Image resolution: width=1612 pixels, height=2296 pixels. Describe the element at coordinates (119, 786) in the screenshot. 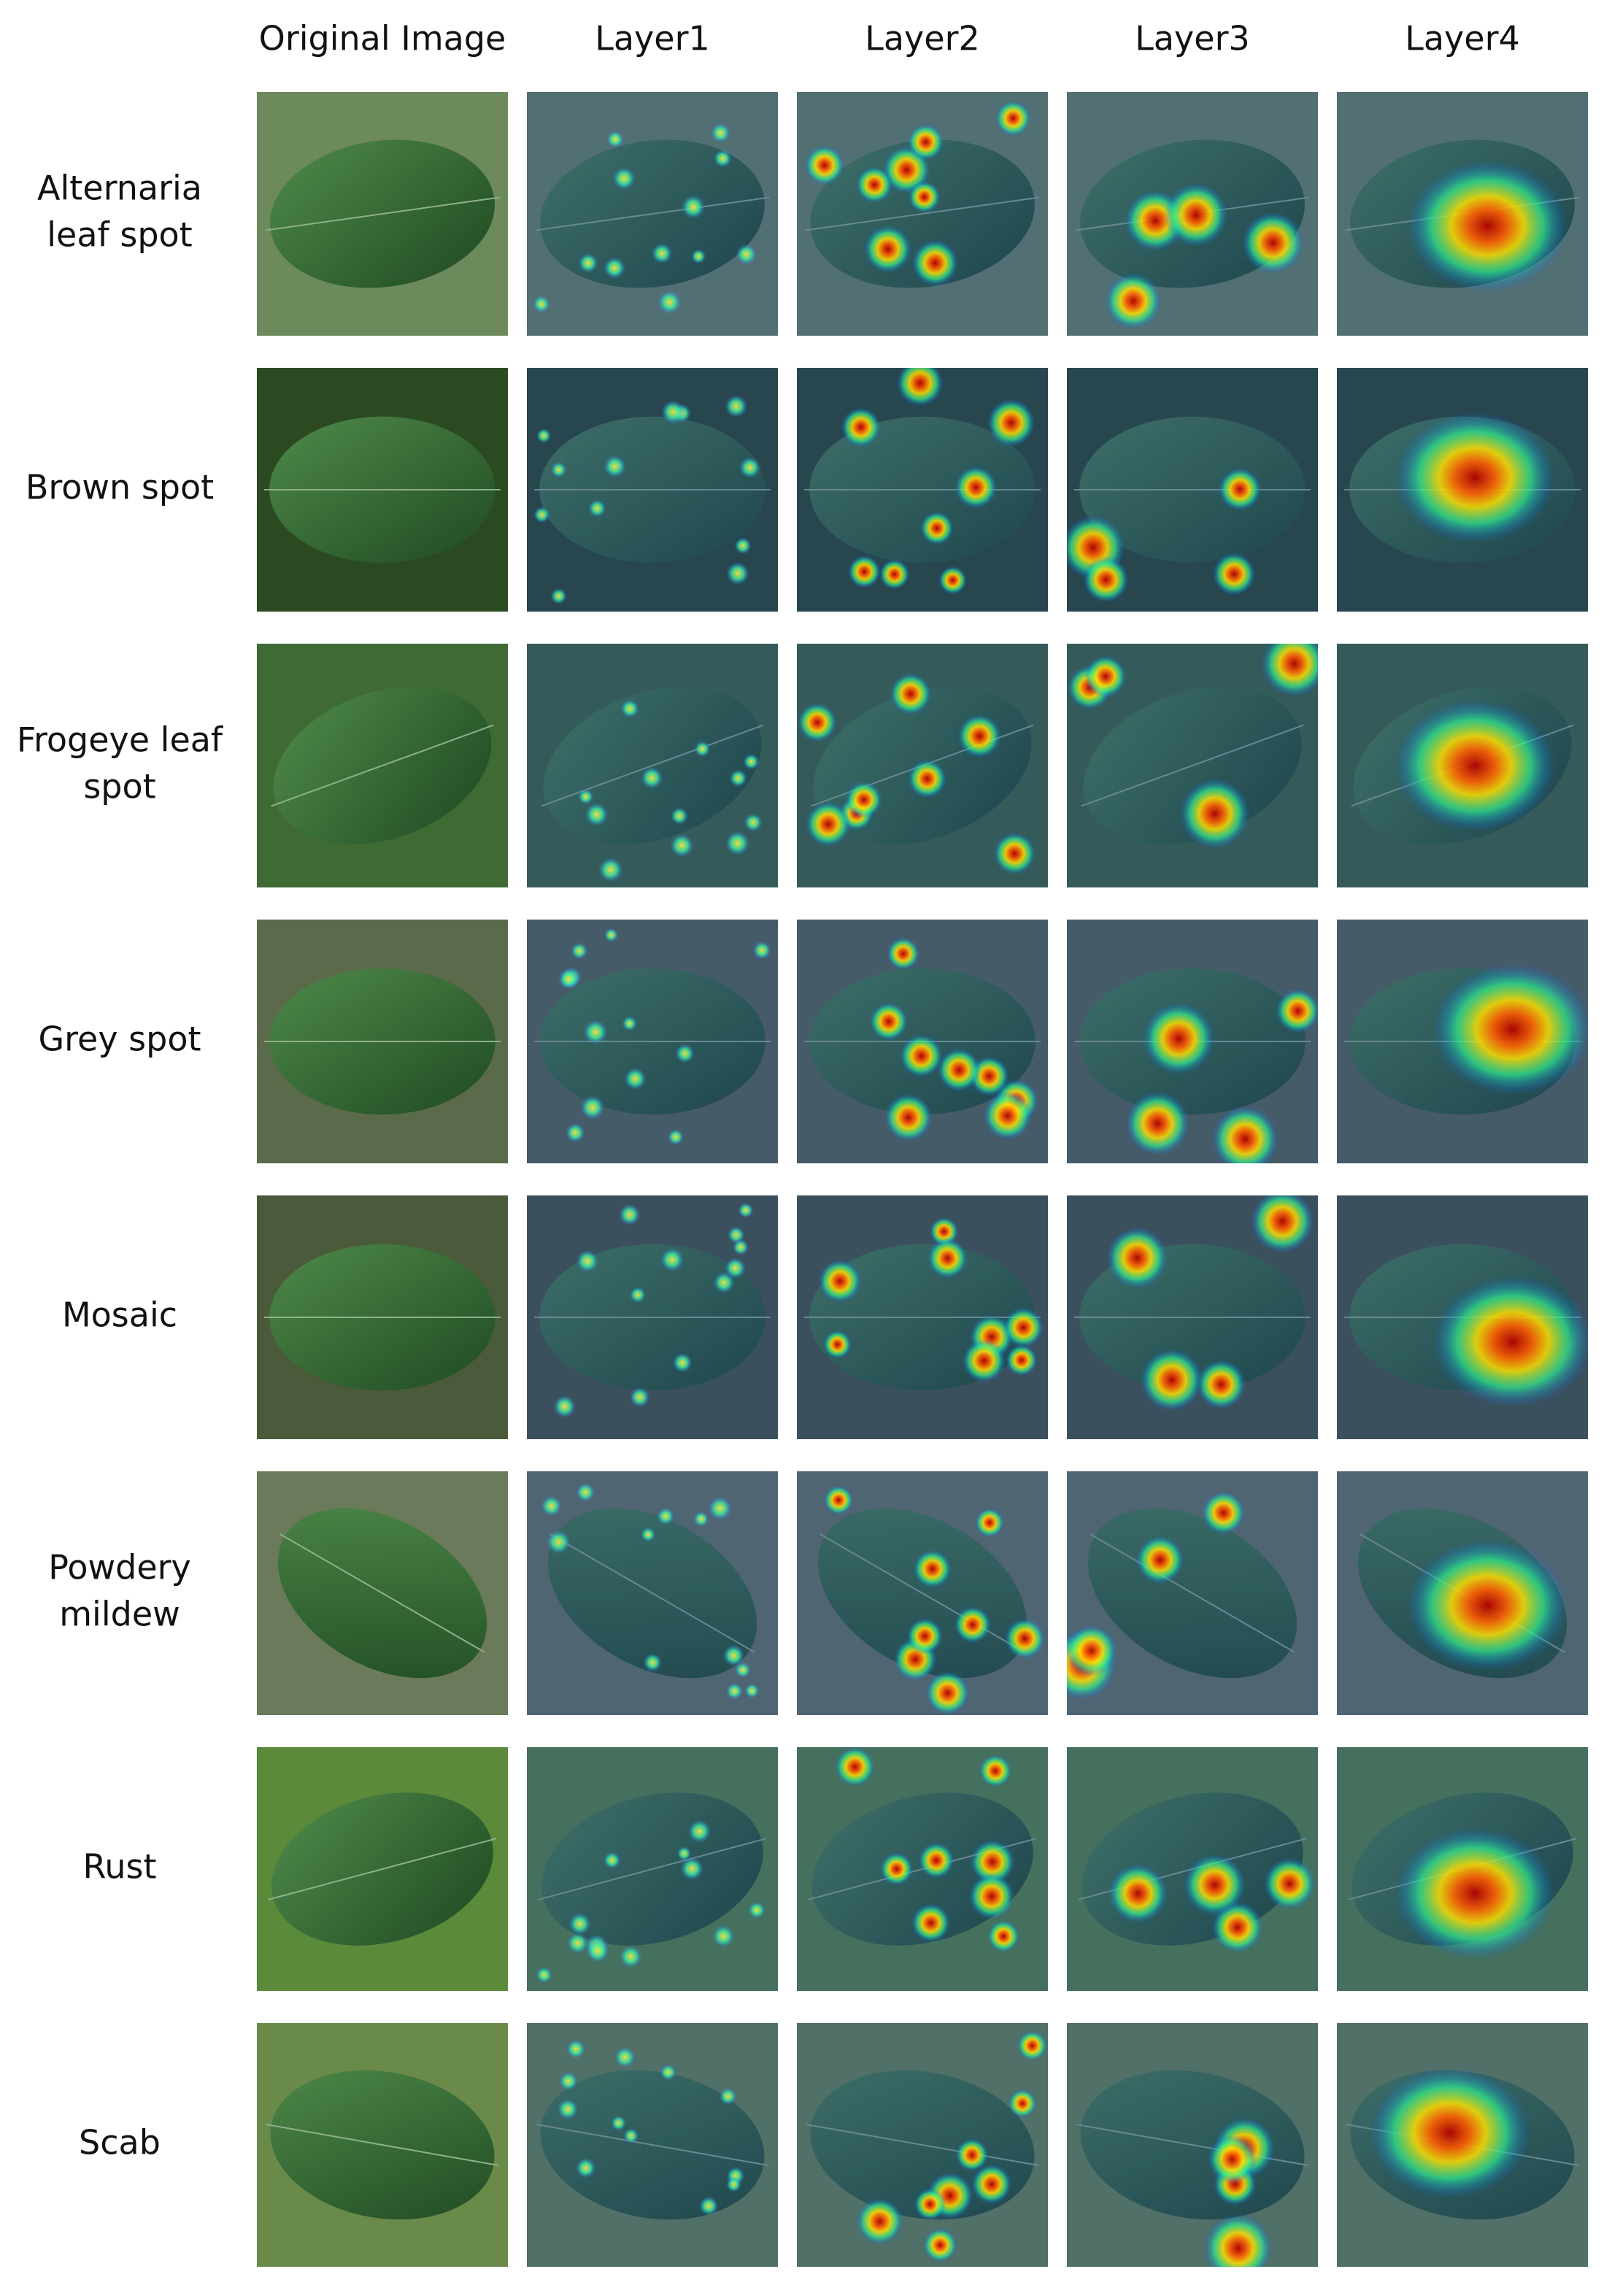

I see `row-label: spot` at that location.